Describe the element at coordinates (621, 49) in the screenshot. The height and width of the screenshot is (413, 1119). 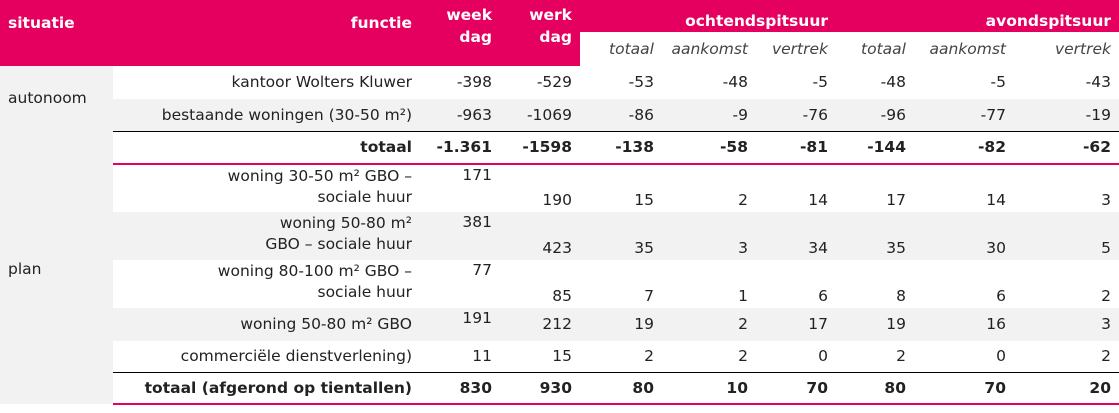
I see `subheader-ochtend-totaal: totaal` at that location.